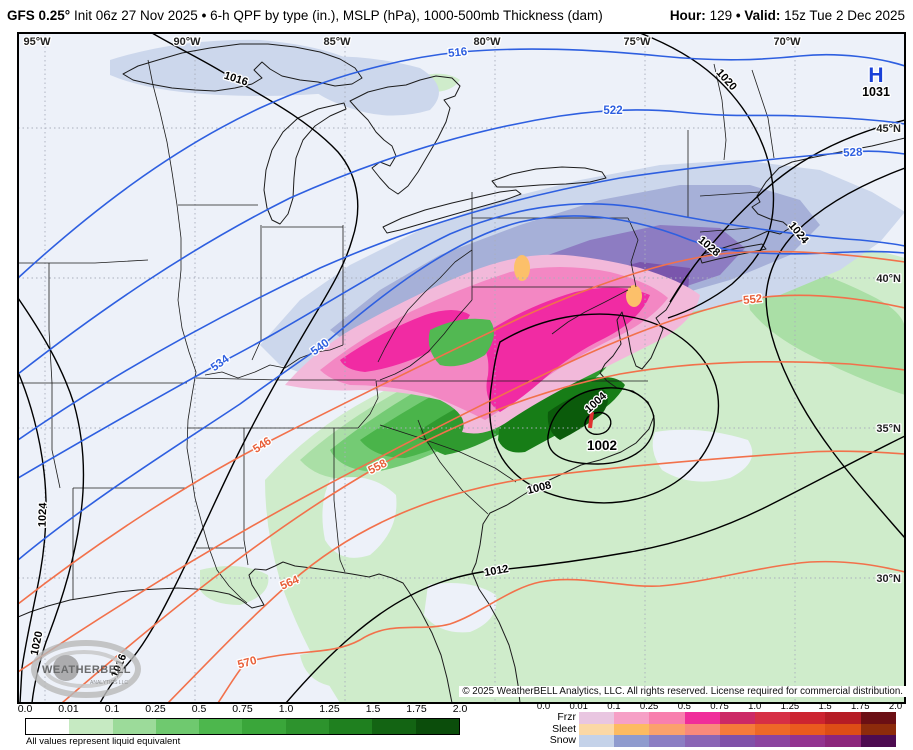  Describe the element at coordinates (522, 268) in the screenshot. I see `sleet-spot-pennsylvania` at that location.